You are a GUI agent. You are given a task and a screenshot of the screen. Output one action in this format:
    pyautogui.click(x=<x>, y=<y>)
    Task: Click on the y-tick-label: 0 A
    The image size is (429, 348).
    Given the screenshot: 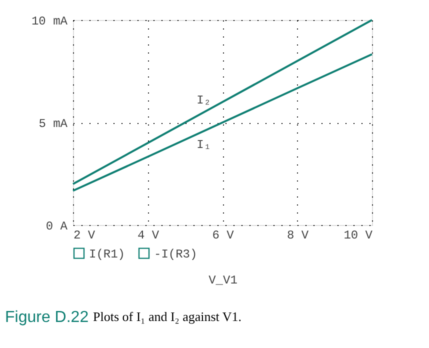 What is the action you would take?
    pyautogui.click(x=57, y=227)
    